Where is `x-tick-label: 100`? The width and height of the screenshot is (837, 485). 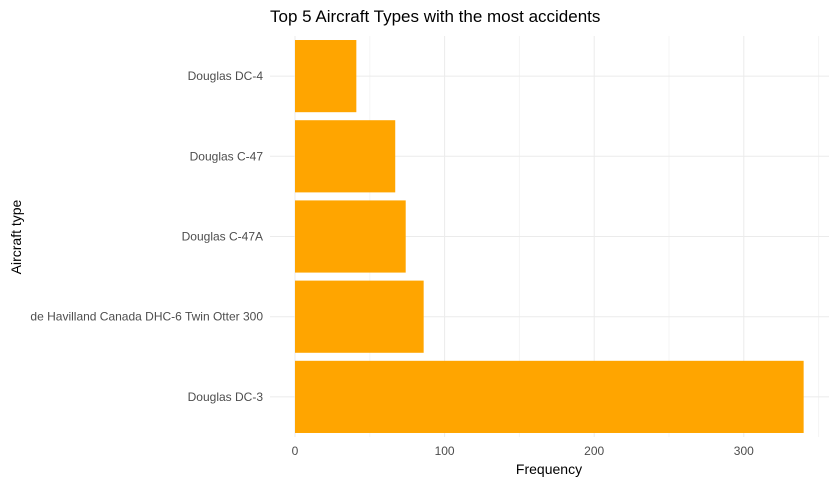
x-tick-label: 100 is located at coordinates (445, 451).